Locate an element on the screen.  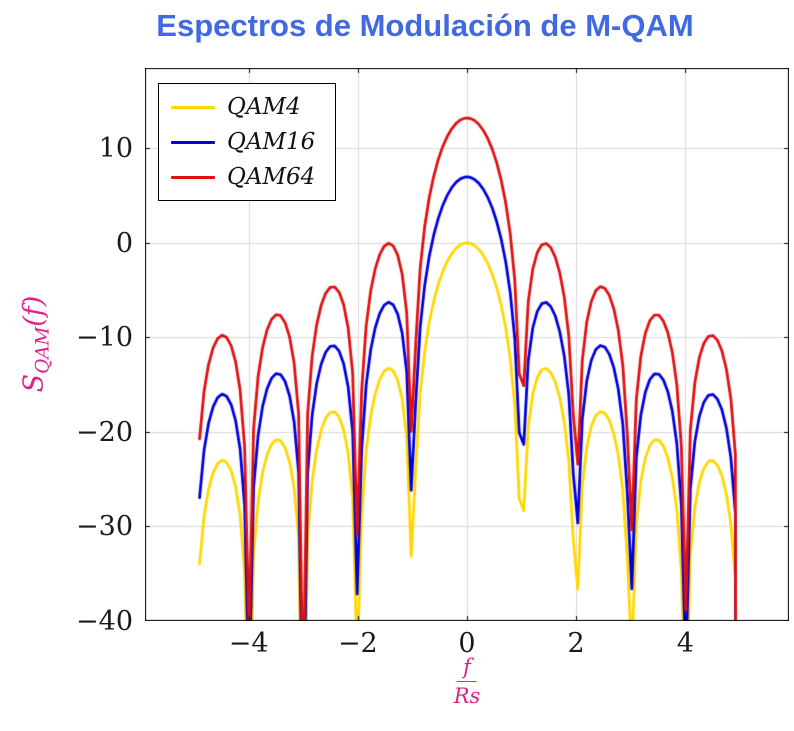
legend-label: QAM64 is located at coordinates (271, 176).